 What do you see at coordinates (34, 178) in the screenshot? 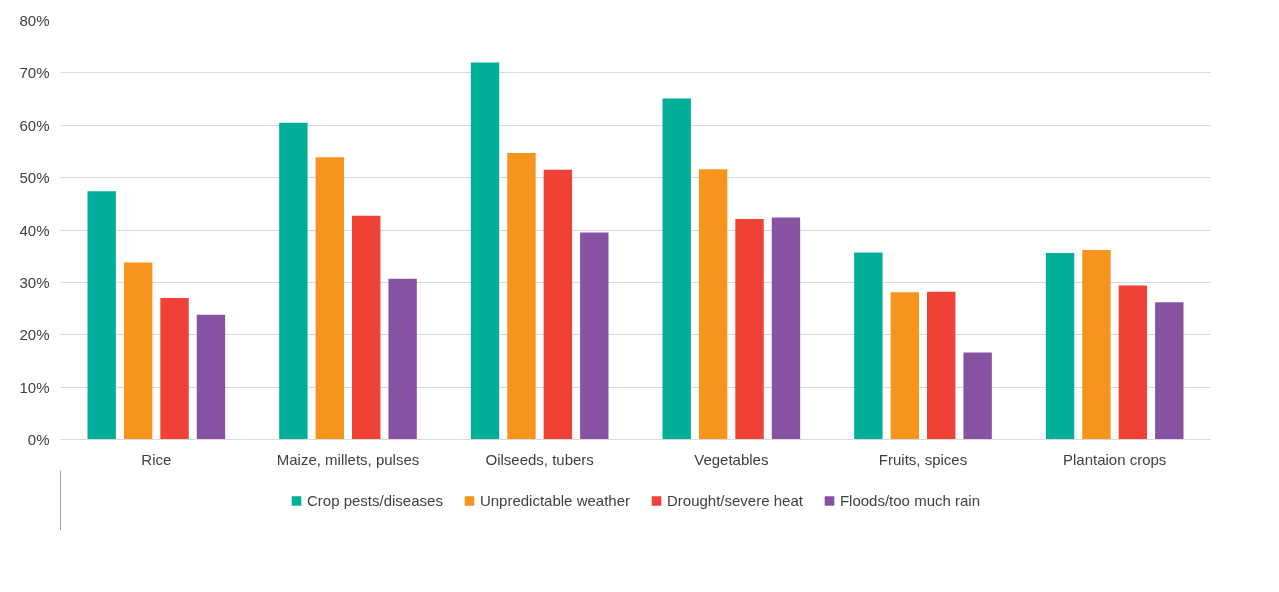
I see `y-tick-label: 50%` at bounding box center [34, 178].